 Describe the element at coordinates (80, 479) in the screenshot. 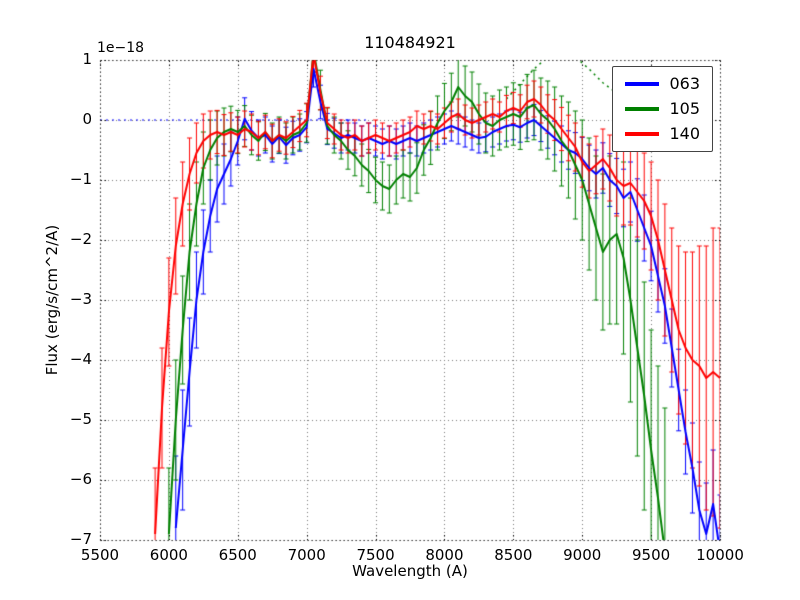

I see `y-tick-label: −6` at that location.